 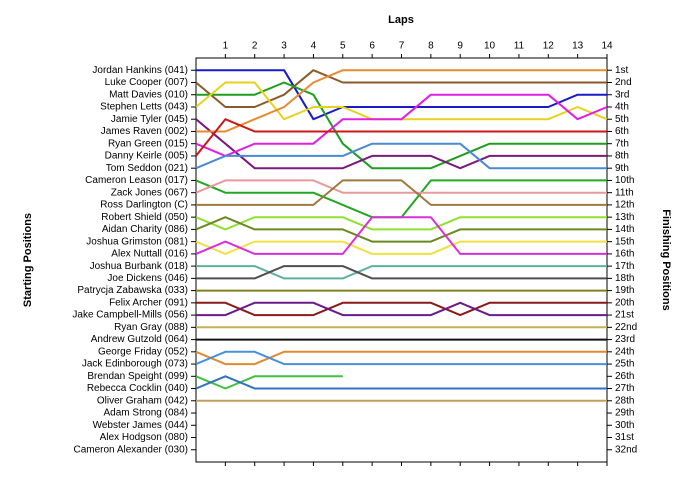 I want to click on driver-label: Joe Dickens (046), so click(x=147, y=278).